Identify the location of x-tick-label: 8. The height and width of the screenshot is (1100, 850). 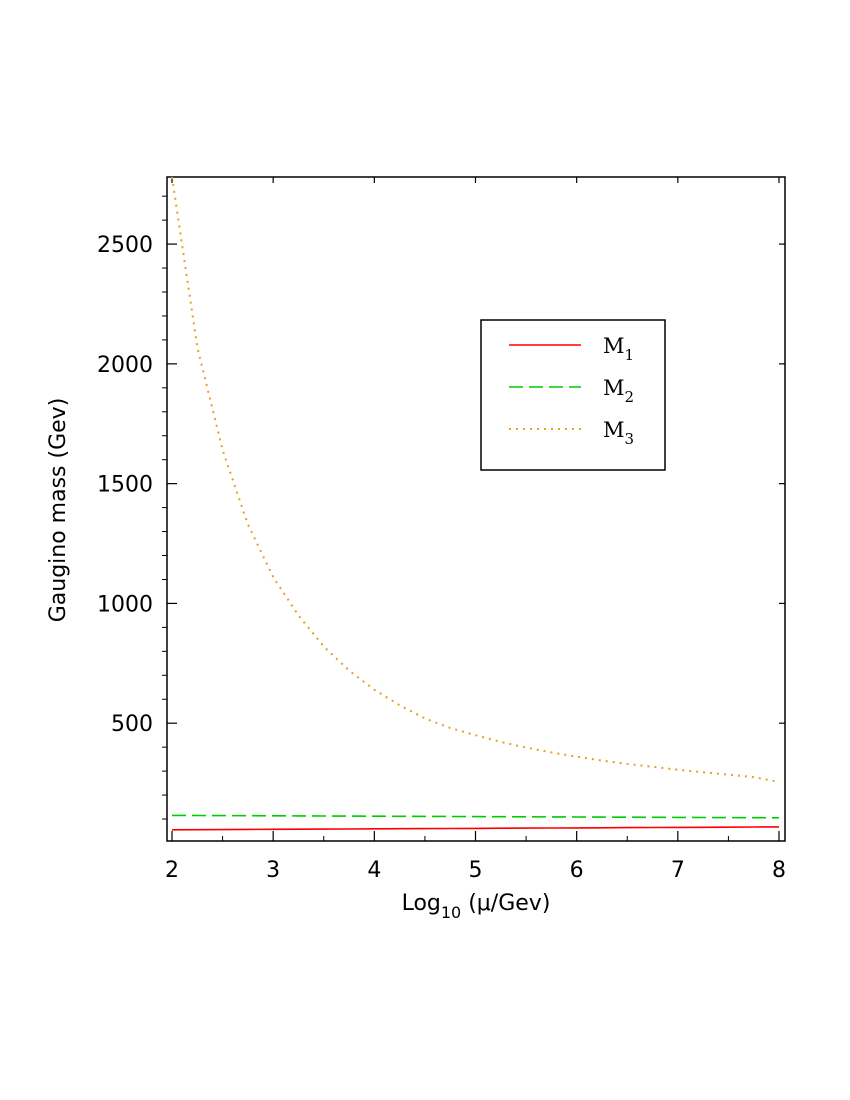
(779, 870).